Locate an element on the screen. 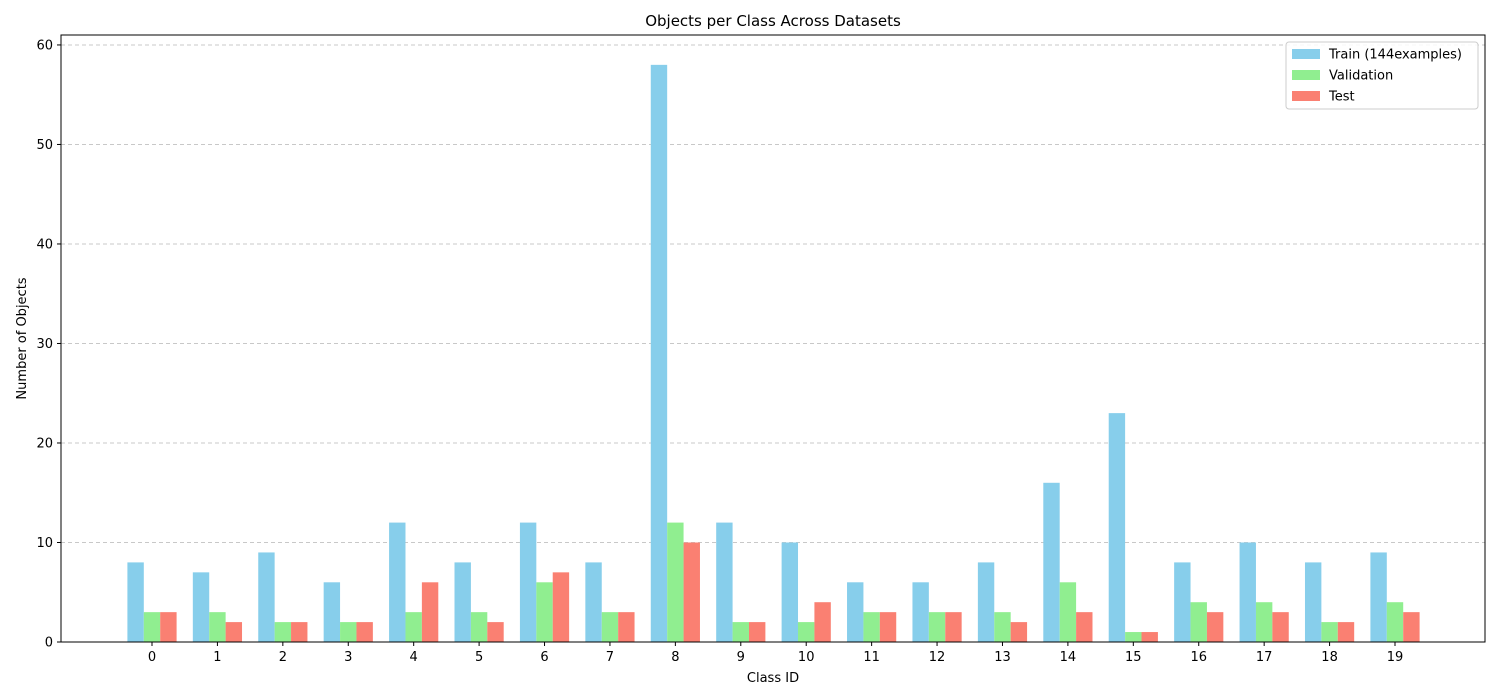  x-tick-label: 12 is located at coordinates (937, 657).